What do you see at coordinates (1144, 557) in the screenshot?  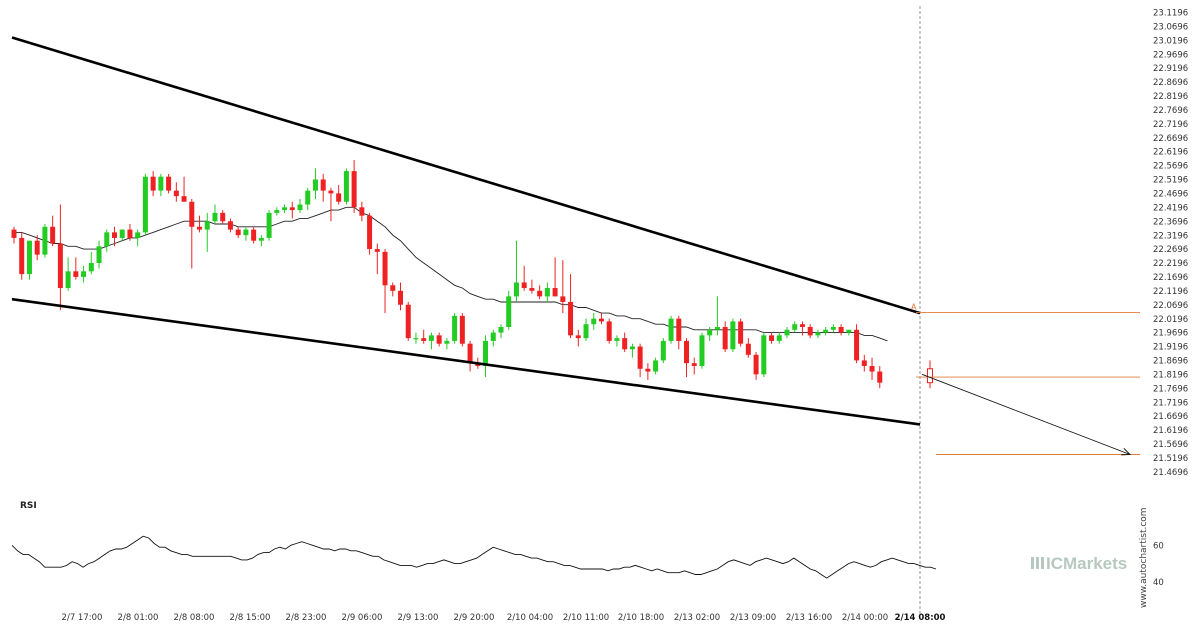 I see `watermark-text: www.autochartist.com` at bounding box center [1144, 557].